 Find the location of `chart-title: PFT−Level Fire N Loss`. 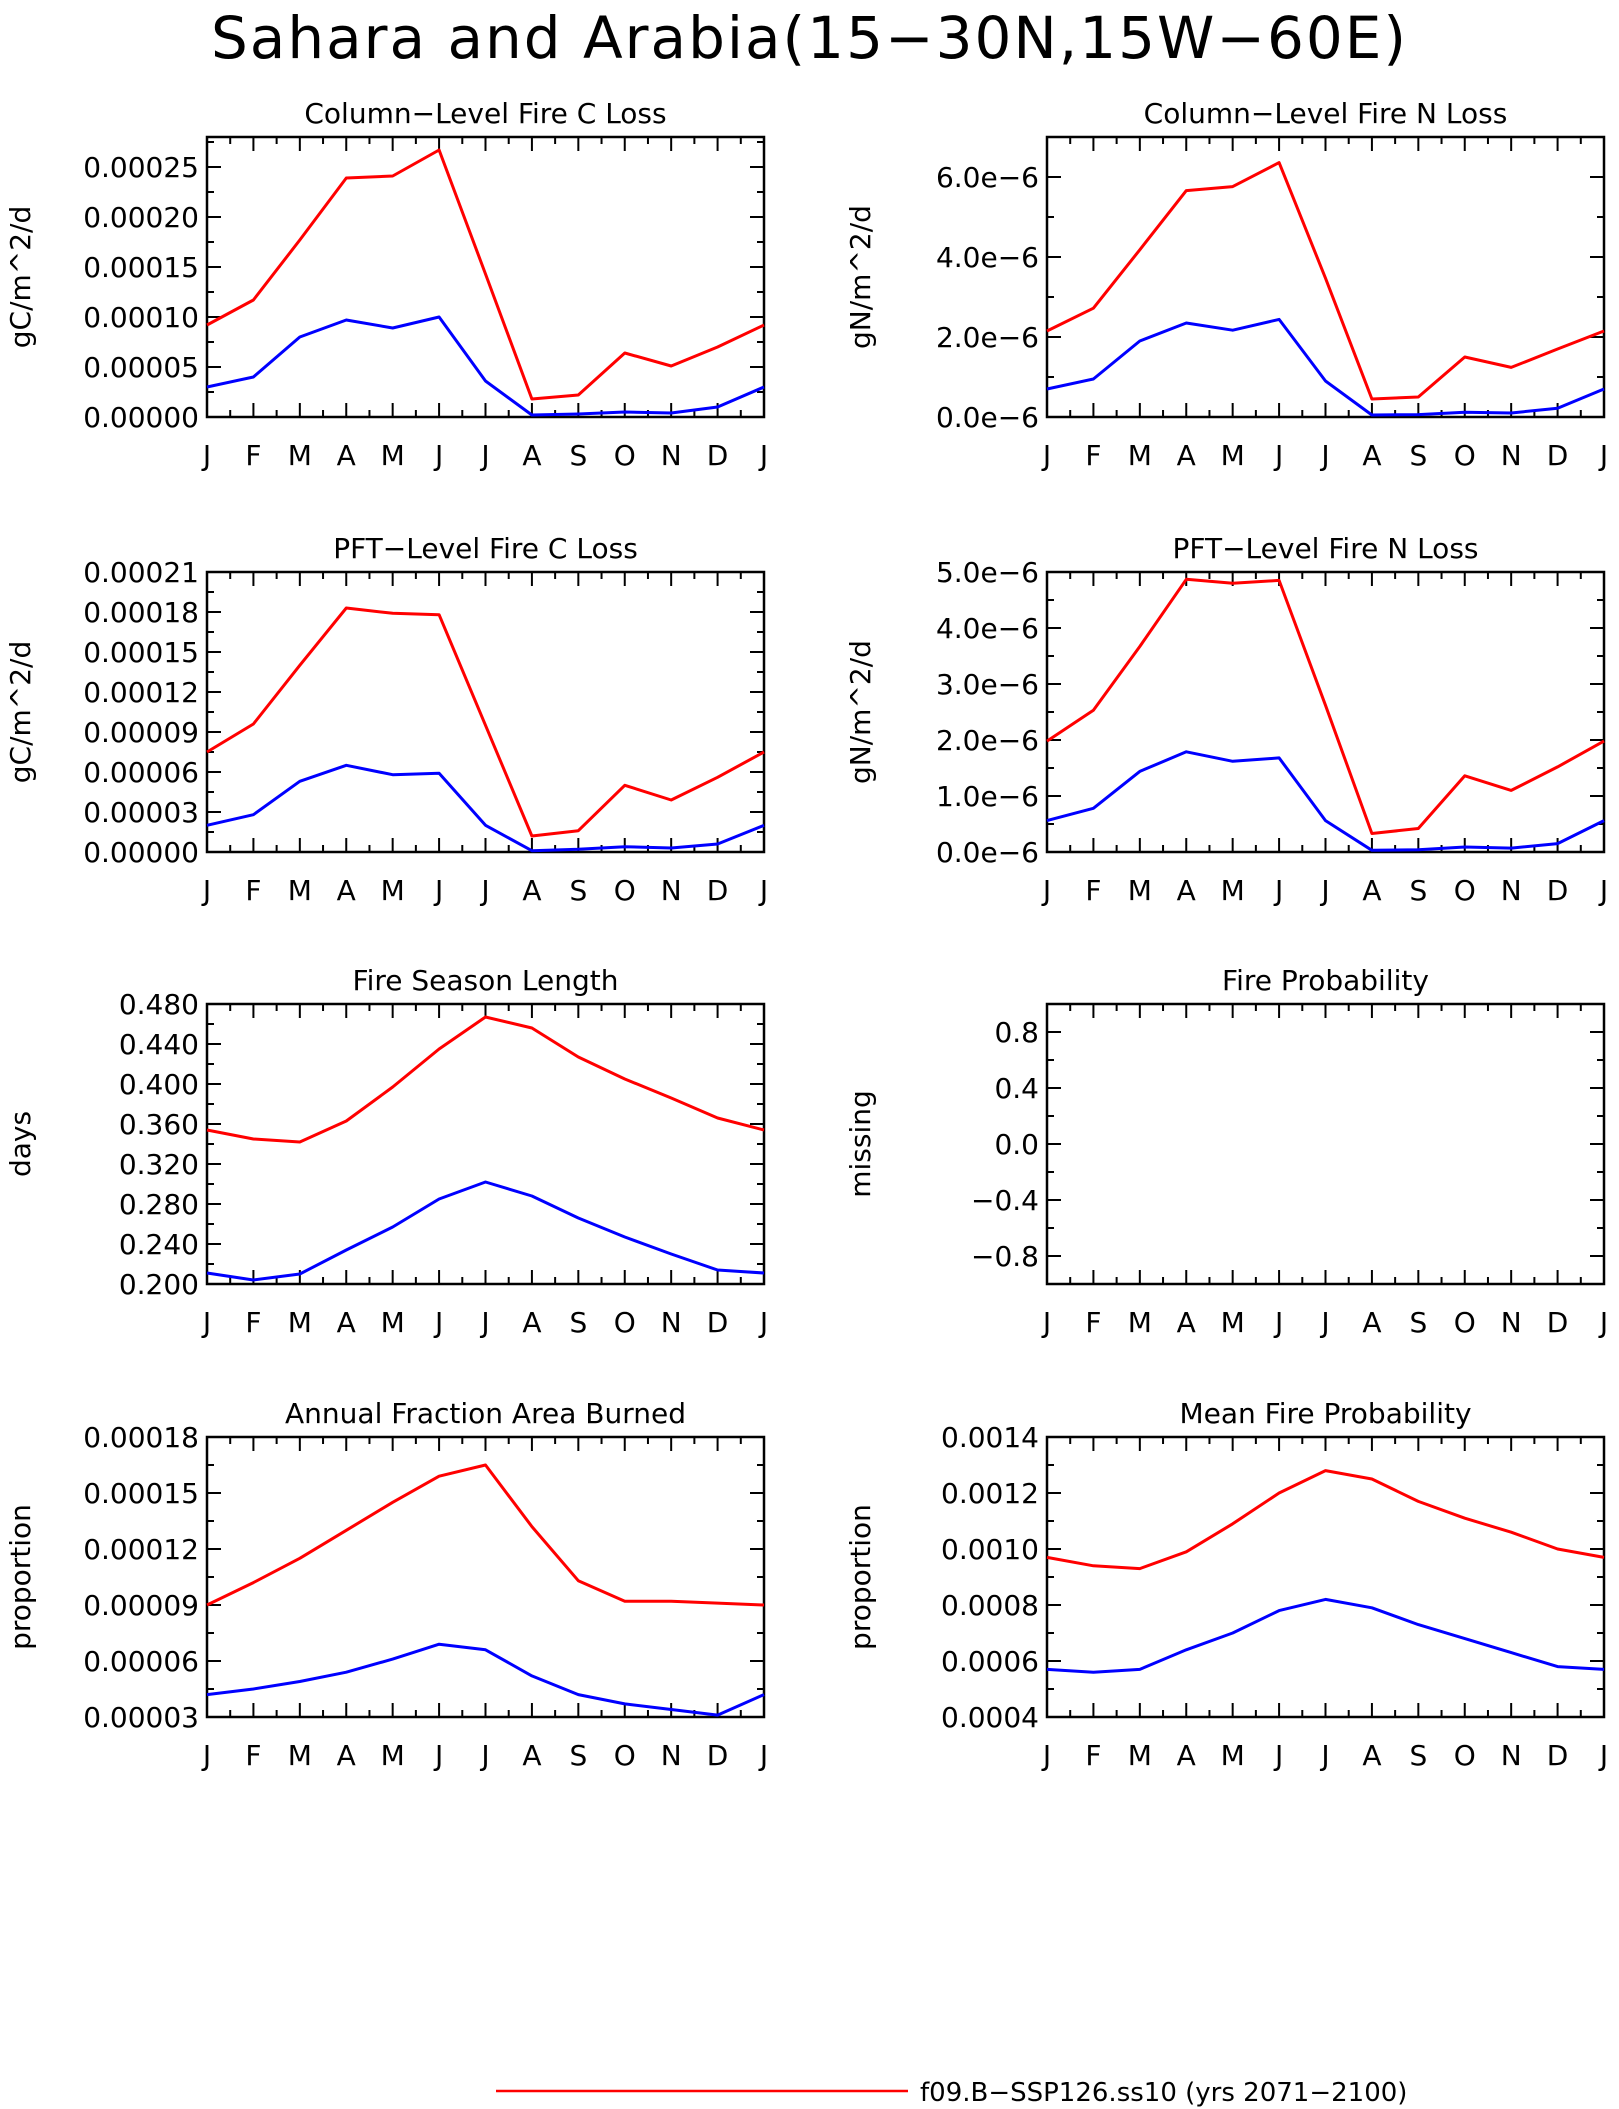

chart-title: PFT−Level Fire N Loss is located at coordinates (1325, 548).